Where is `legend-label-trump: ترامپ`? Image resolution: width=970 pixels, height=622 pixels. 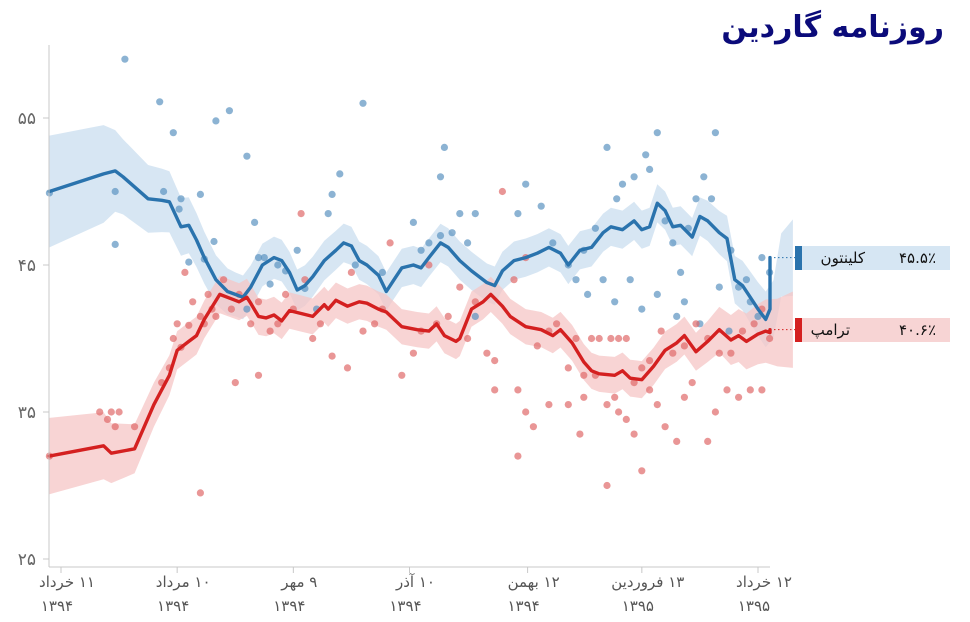
legend-label-trump: ترامپ is located at coordinates (830, 329).